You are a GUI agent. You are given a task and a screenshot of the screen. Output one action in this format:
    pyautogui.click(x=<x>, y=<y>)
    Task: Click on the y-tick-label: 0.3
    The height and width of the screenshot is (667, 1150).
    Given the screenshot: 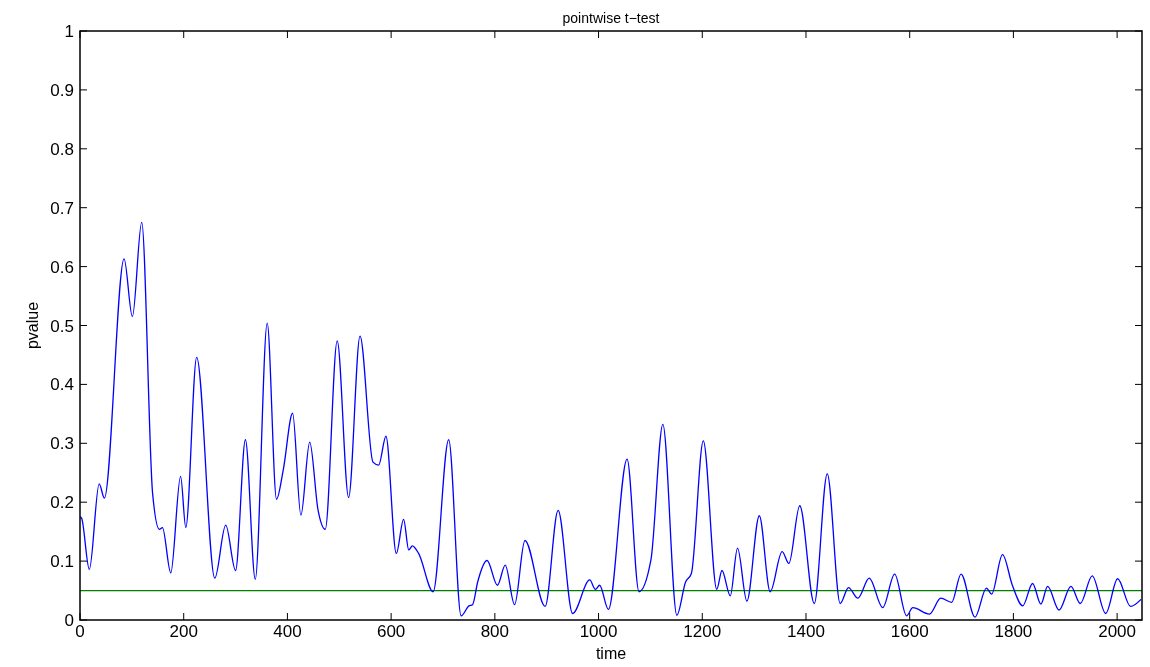 What is the action you would take?
    pyautogui.click(x=62, y=444)
    